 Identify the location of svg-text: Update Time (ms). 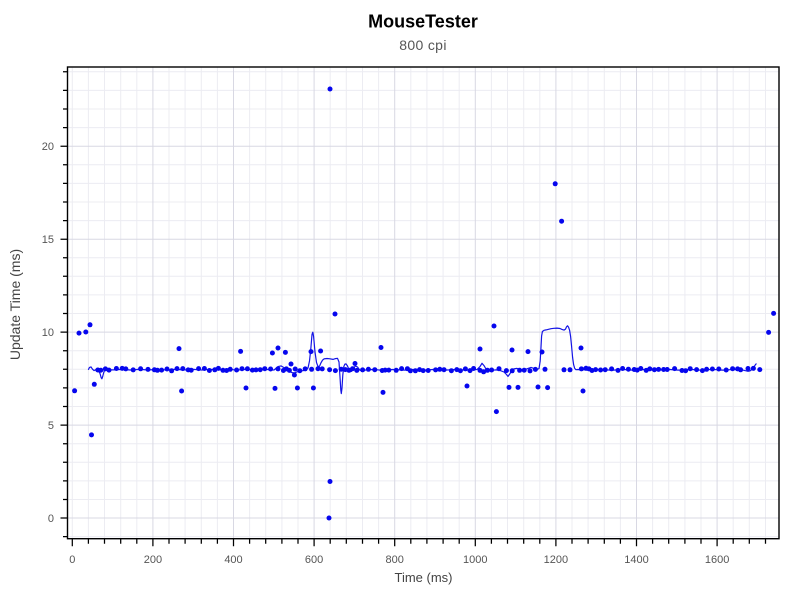
(15, 304).